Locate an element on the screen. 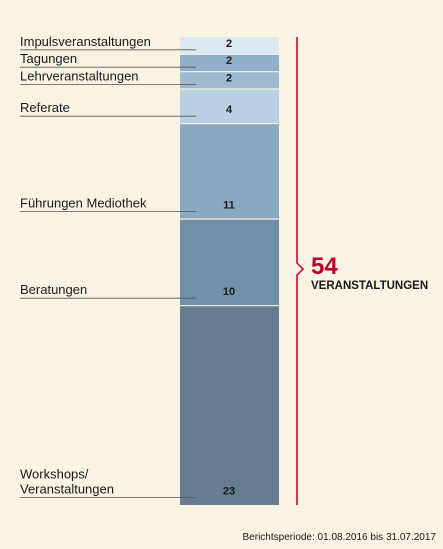 The image size is (443, 549). category-label: Beratungen is located at coordinates (53, 289).